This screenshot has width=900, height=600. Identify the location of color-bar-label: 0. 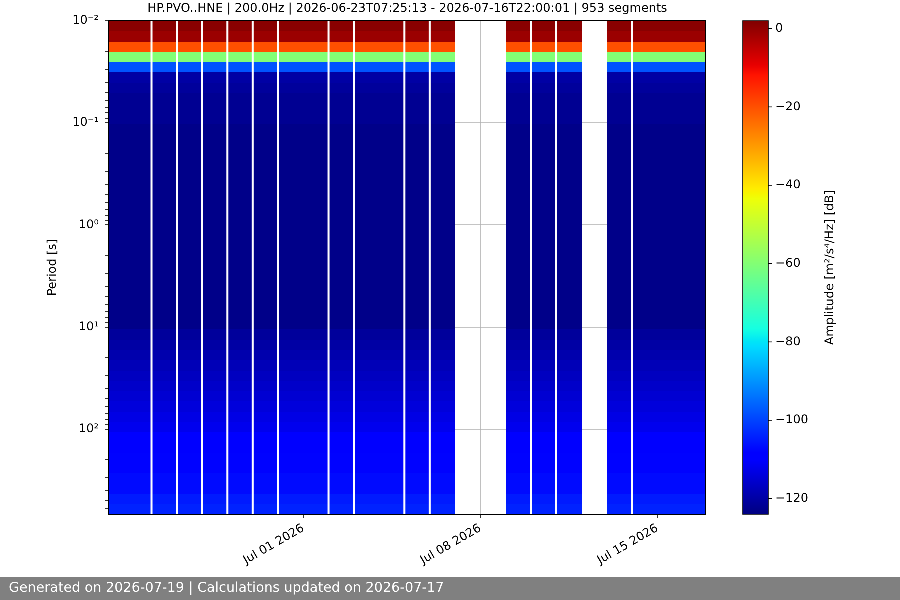
(780, 27).